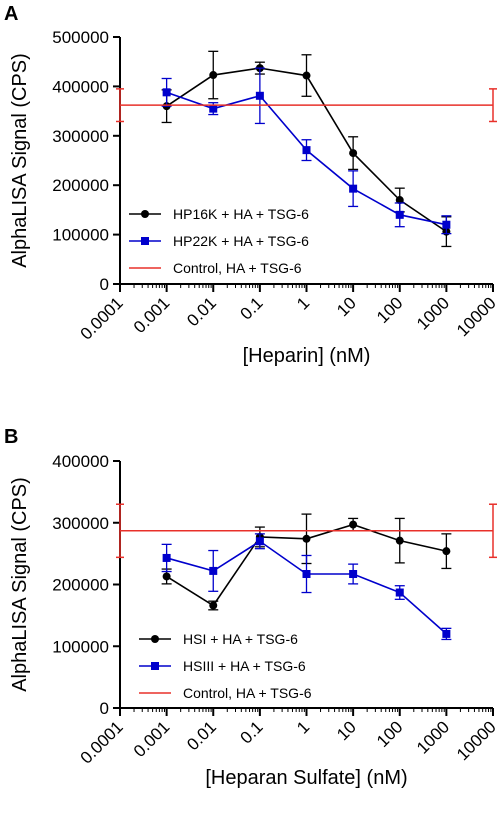  What do you see at coordinates (80, 37) in the screenshot?
I see `y-tick-label: 500000` at bounding box center [80, 37].